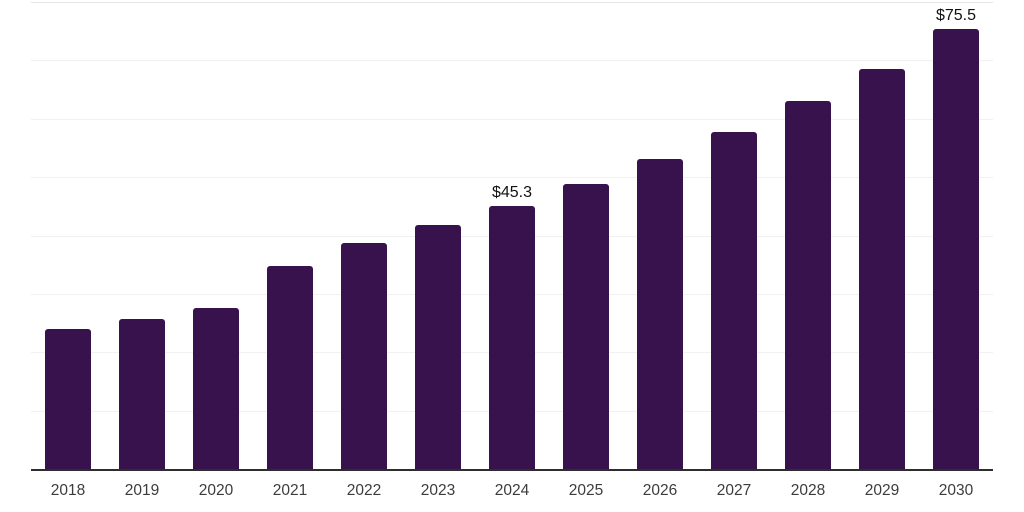 The image size is (1024, 512). What do you see at coordinates (808, 285) in the screenshot?
I see `bar-2028` at bounding box center [808, 285].